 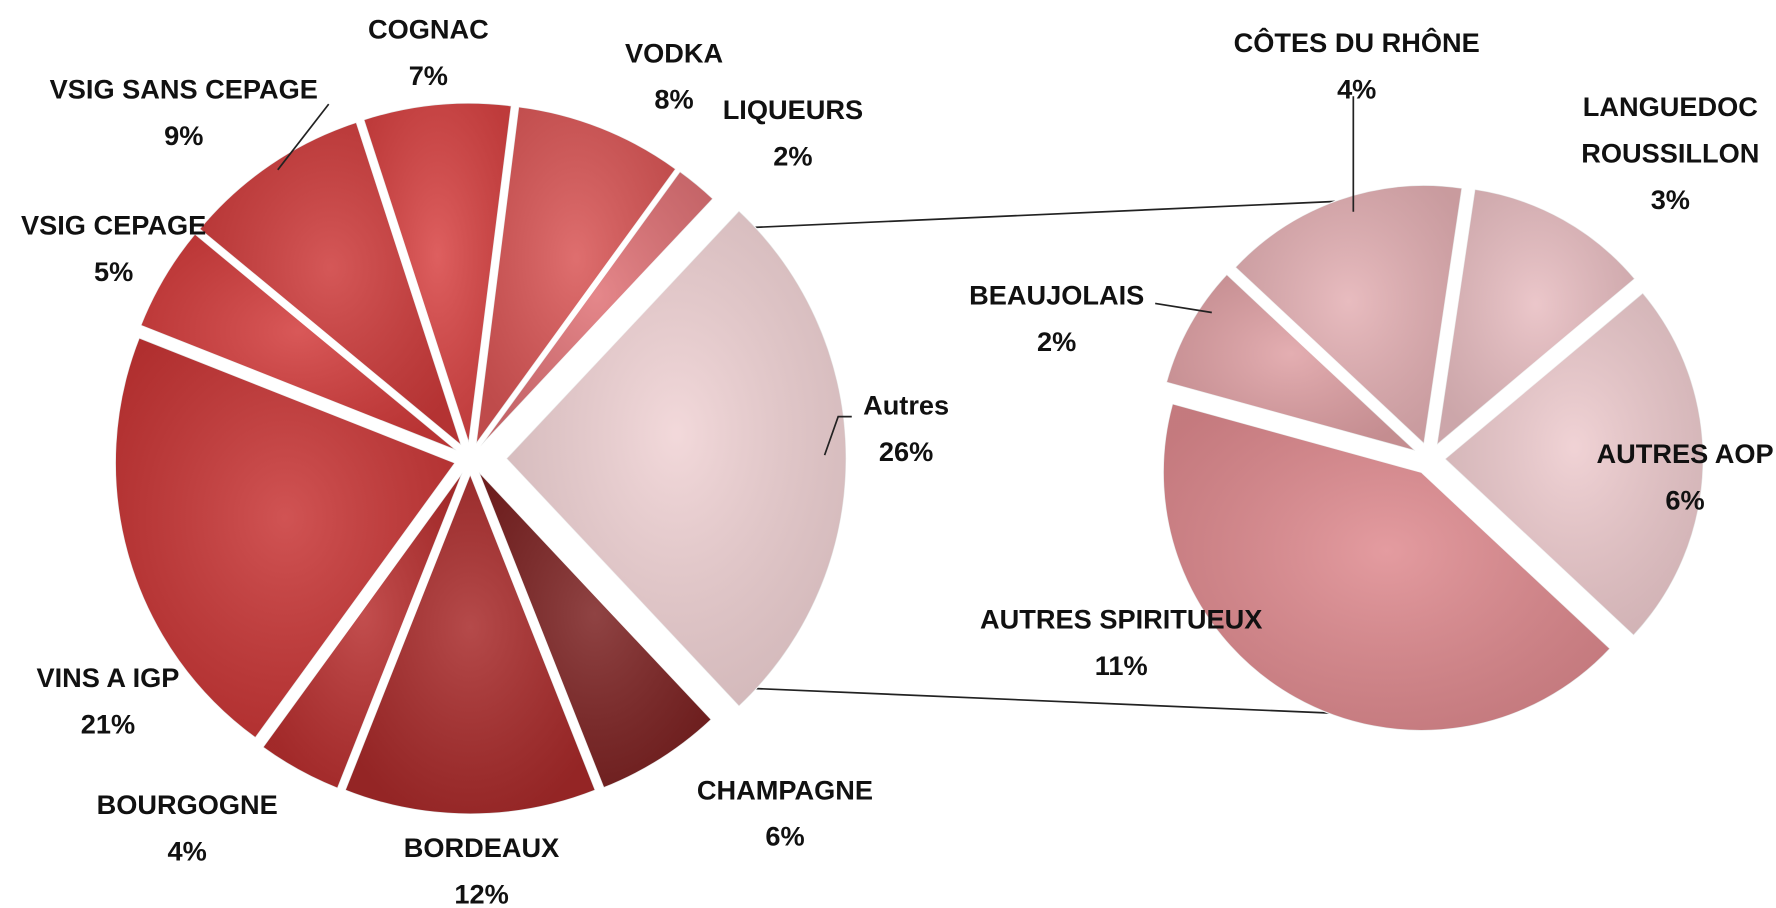 I want to click on data-label: BOURGOGNE 4%, so click(x=187, y=828).